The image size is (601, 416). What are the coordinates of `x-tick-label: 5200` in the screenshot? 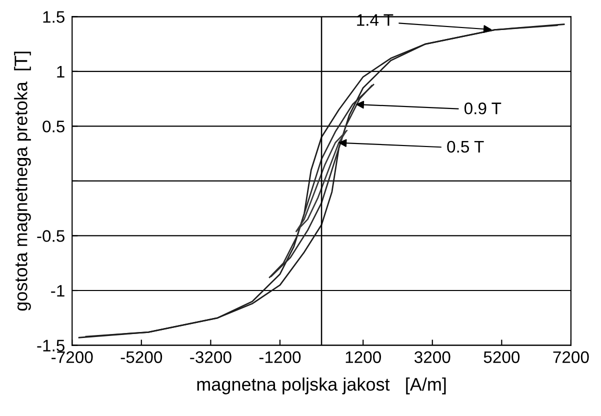 It's located at (502, 357).